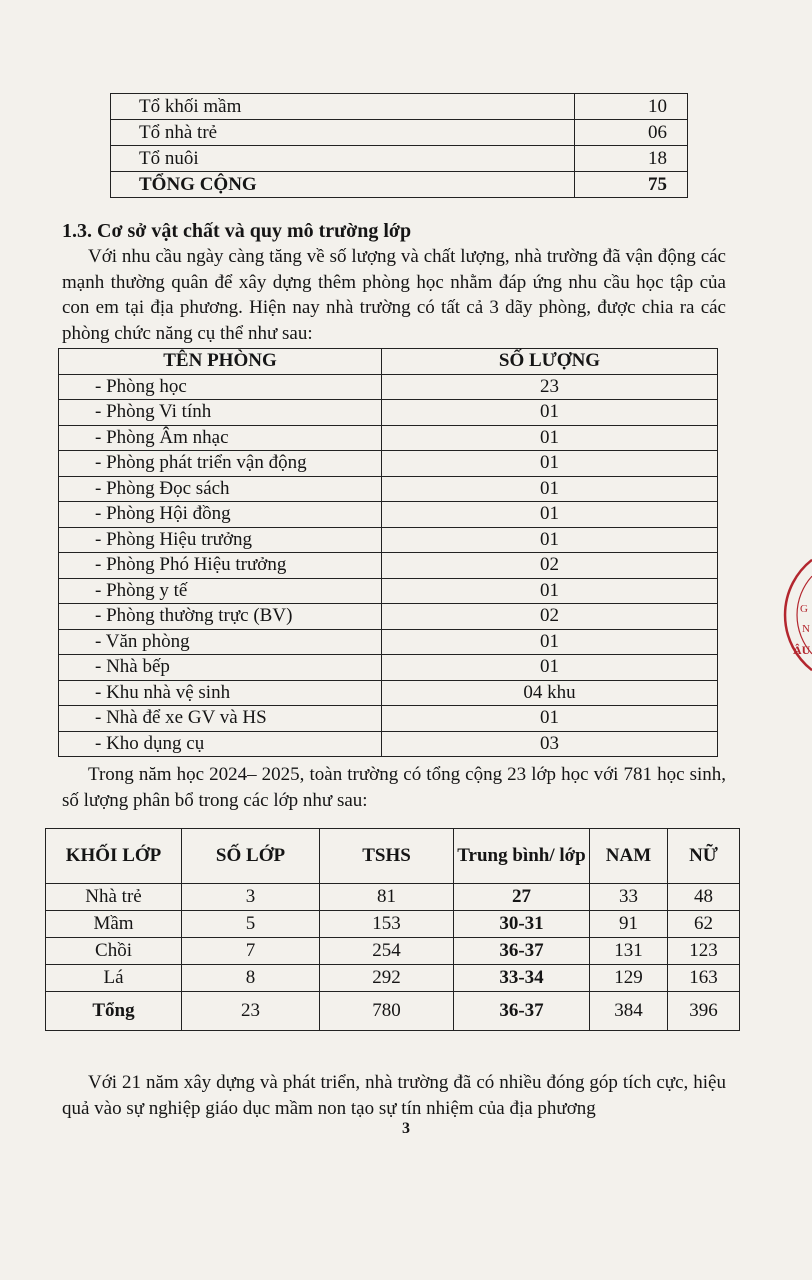  What do you see at coordinates (521, 897) in the screenshot?
I see `cell-average: 27` at bounding box center [521, 897].